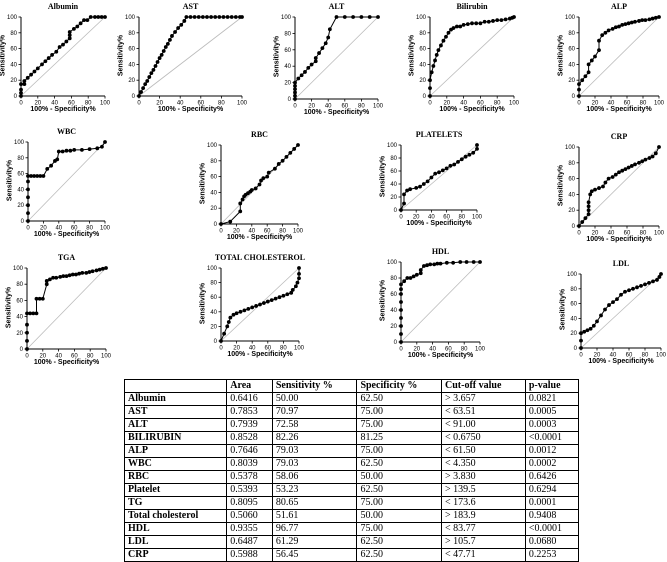  I want to click on y-tick-label: 0, so click(576, 349).